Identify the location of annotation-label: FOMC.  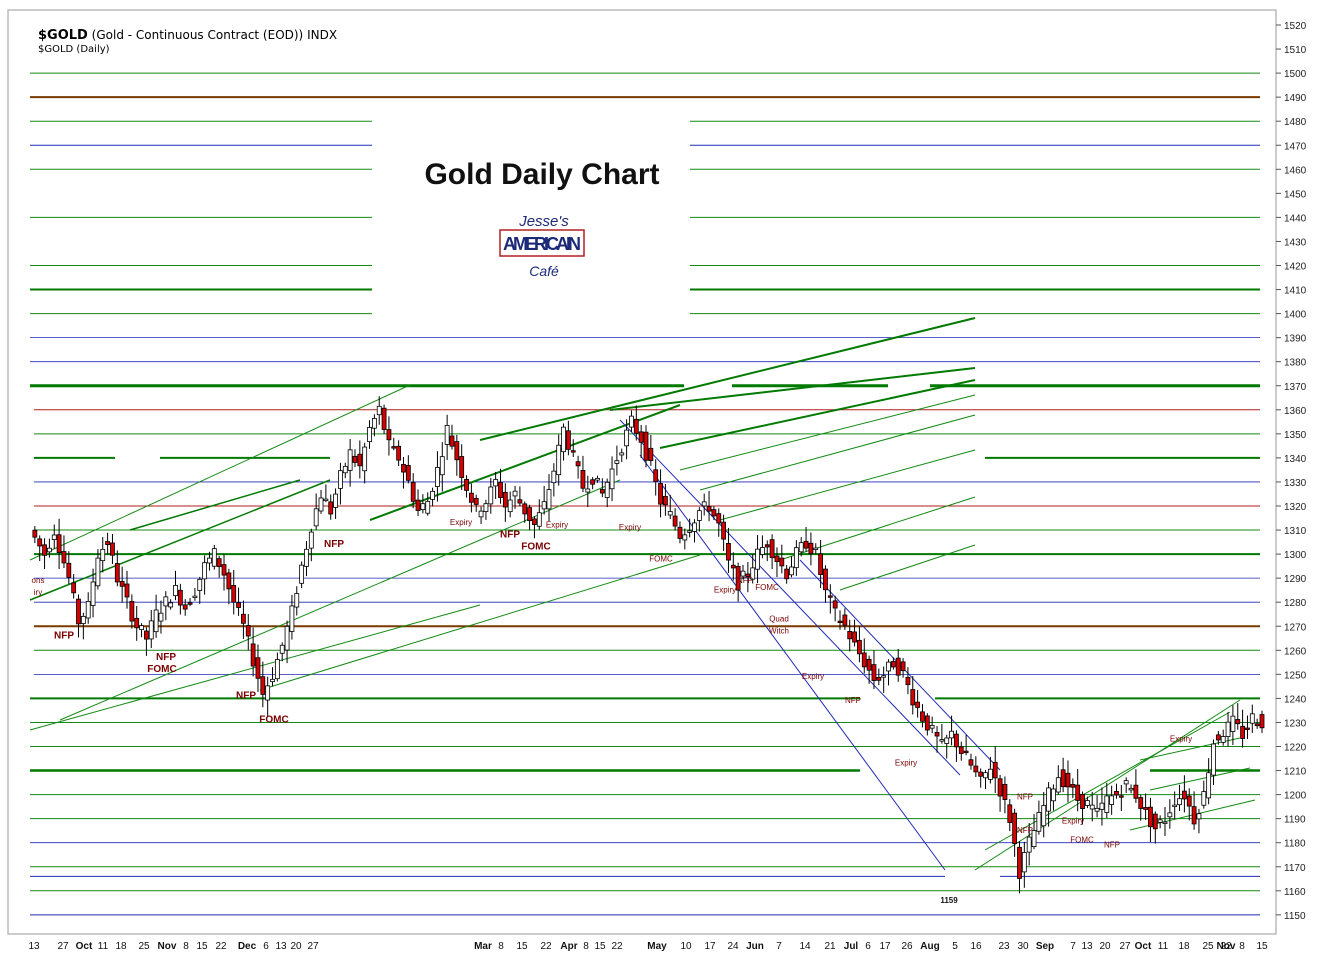
(535, 546).